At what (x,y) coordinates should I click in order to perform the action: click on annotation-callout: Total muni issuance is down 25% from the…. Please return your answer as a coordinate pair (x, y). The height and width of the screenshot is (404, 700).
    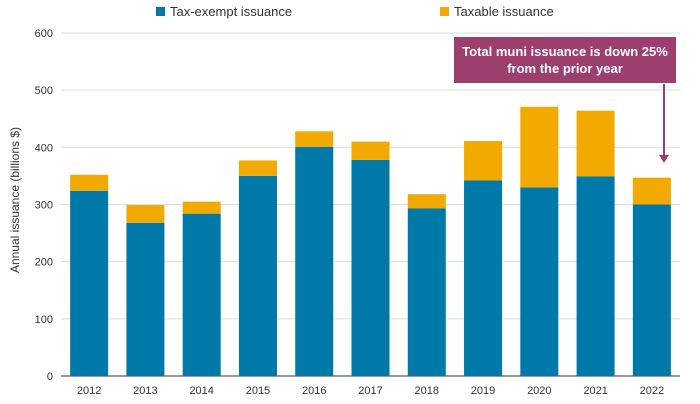
    Looking at the image, I should click on (565, 60).